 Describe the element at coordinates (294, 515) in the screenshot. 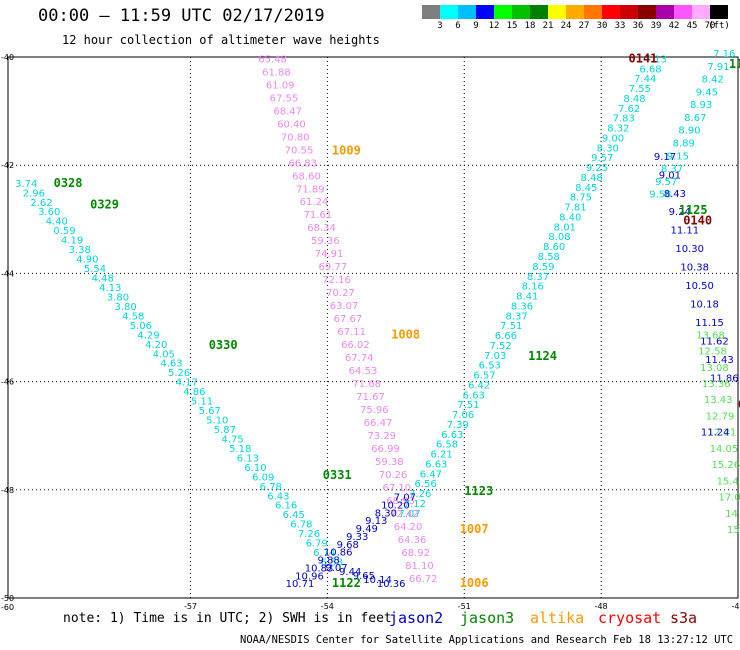

I see `wave-height-value: 6.45` at that location.